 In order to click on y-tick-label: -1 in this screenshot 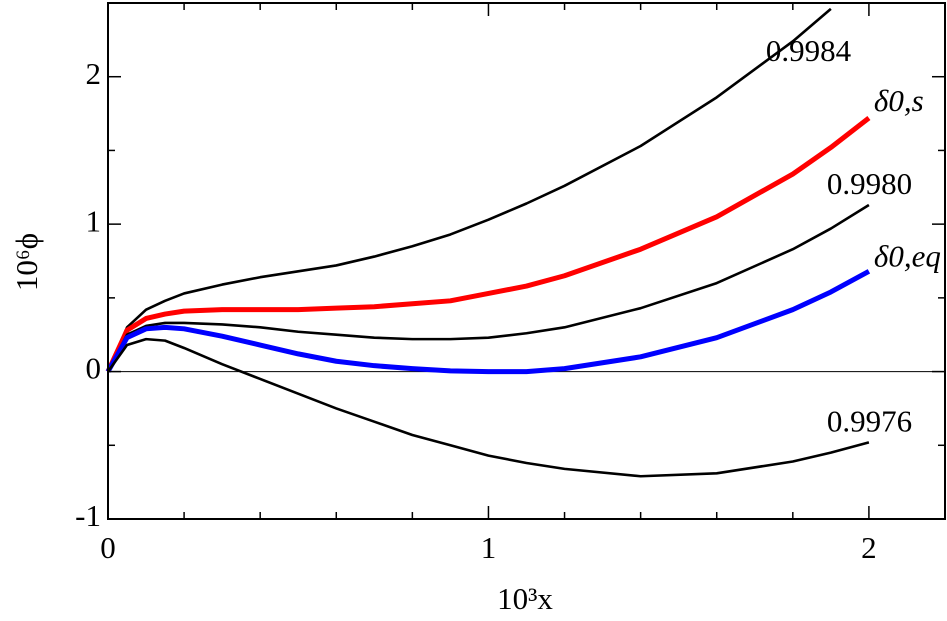, I will do `click(88, 515)`.